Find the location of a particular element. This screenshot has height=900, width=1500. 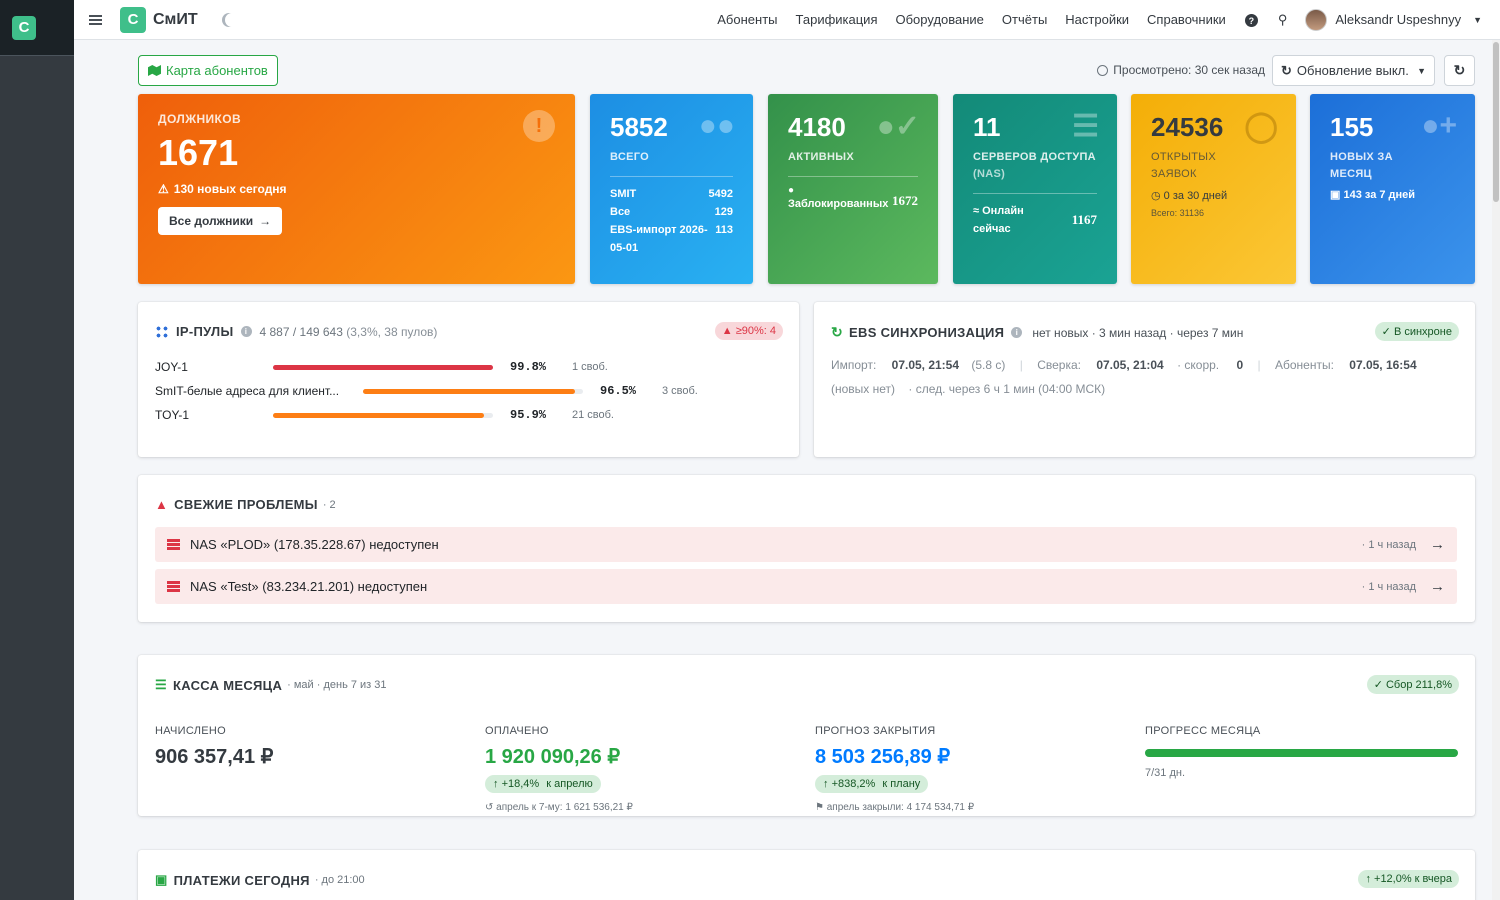

progress-track is located at coordinates (1301, 753).